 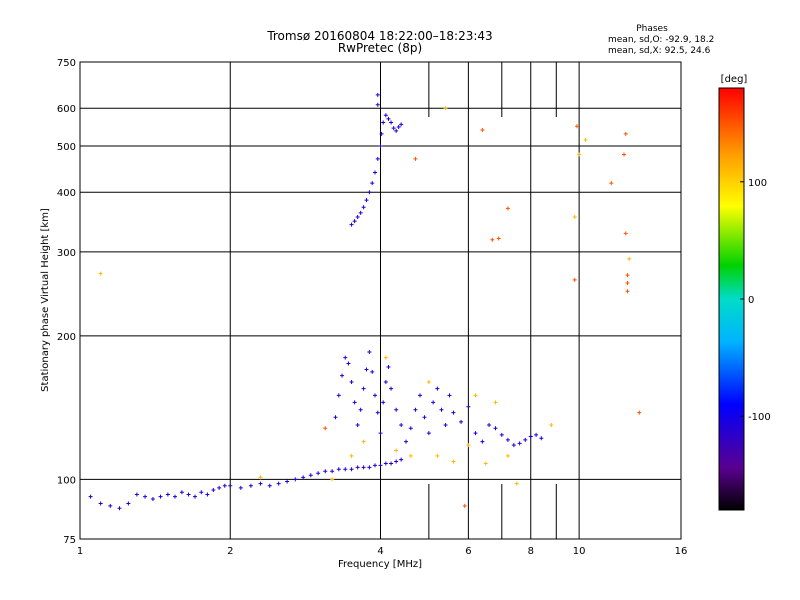 I want to click on y-tick-label: 600, so click(x=66, y=109).